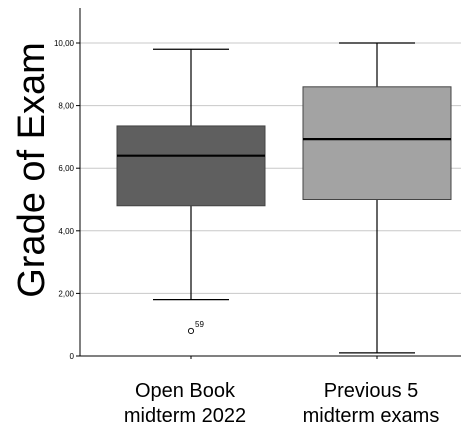  I want to click on y-tick-label-1: 2,00, so click(66, 293).